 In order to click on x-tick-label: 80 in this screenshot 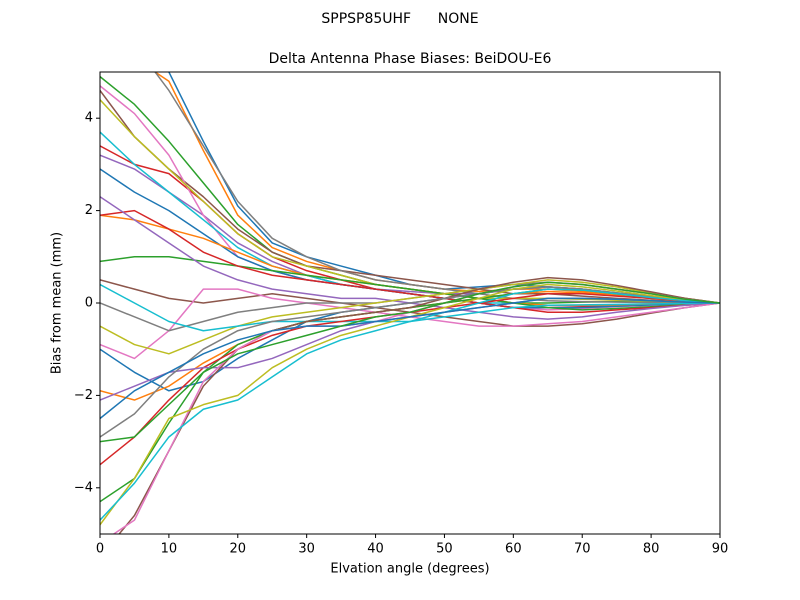, I will do `click(651, 549)`.